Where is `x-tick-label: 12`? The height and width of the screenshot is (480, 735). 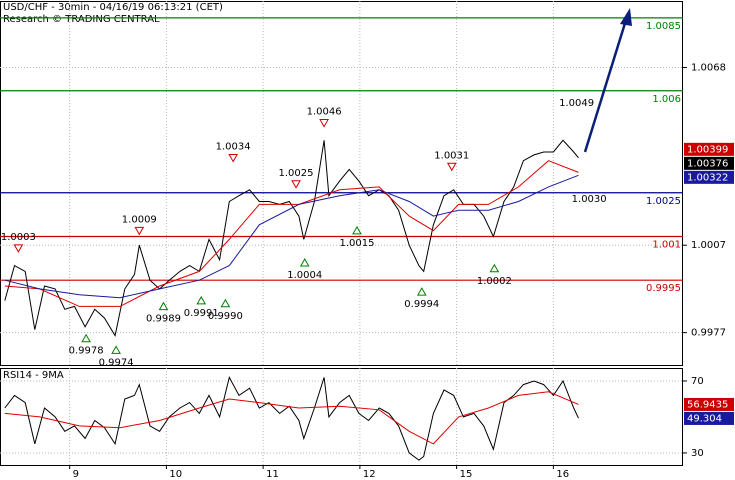 x-tick-label: 12 is located at coordinates (369, 474).